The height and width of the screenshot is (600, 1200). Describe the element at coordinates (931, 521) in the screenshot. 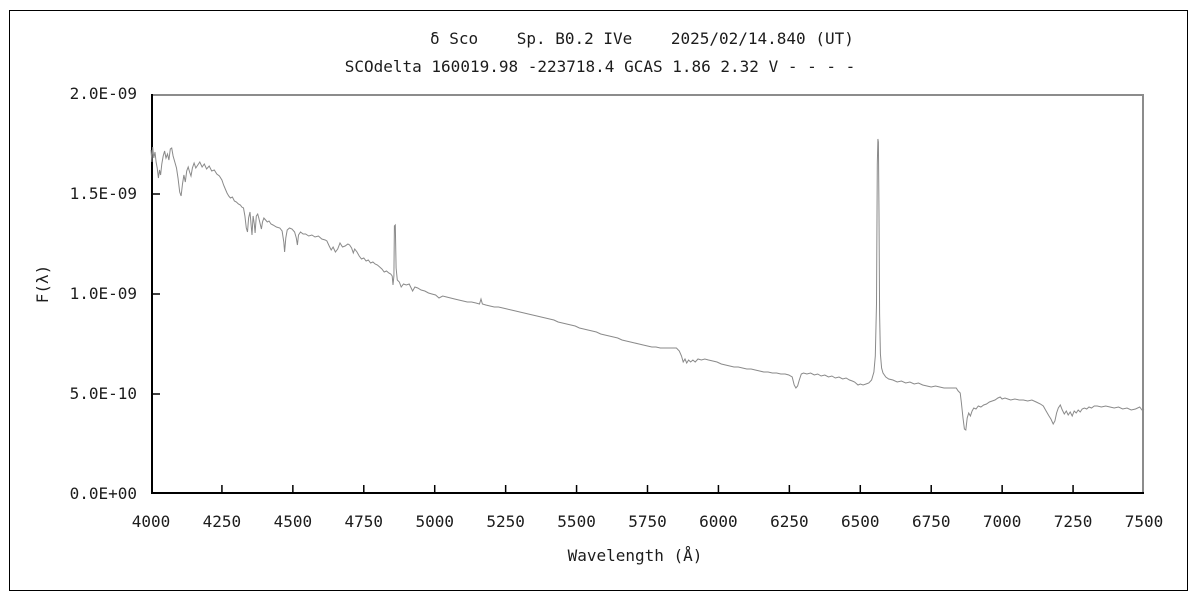

I see `x-tick-label: 6750` at that location.